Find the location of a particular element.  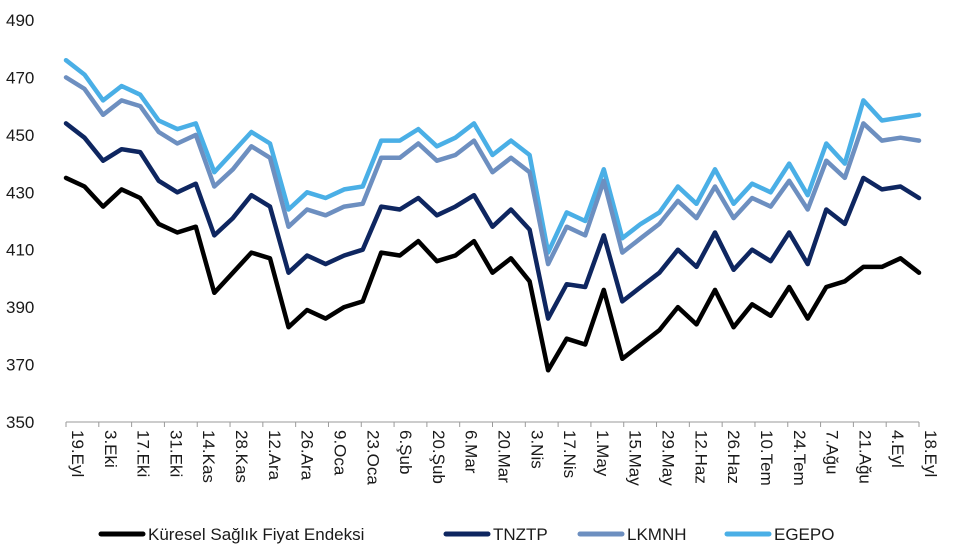

x-tick-label: 24.Tem is located at coordinates (799, 458).